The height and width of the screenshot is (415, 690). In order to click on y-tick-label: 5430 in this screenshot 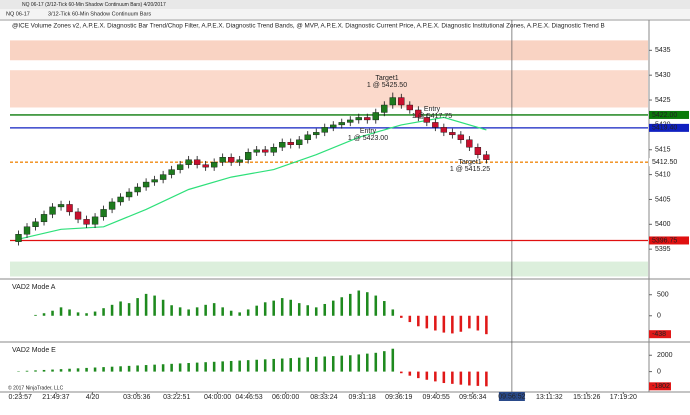, I will do `click(663, 75)`.